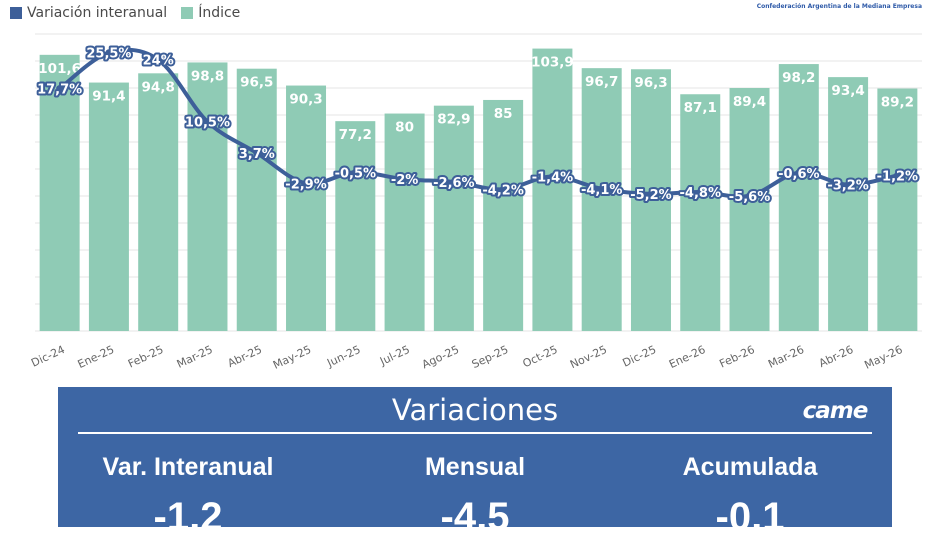 The width and height of the screenshot is (950, 540). Describe the element at coordinates (245, 356) in the screenshot. I see `x-tick-label: Abr-25` at that location.